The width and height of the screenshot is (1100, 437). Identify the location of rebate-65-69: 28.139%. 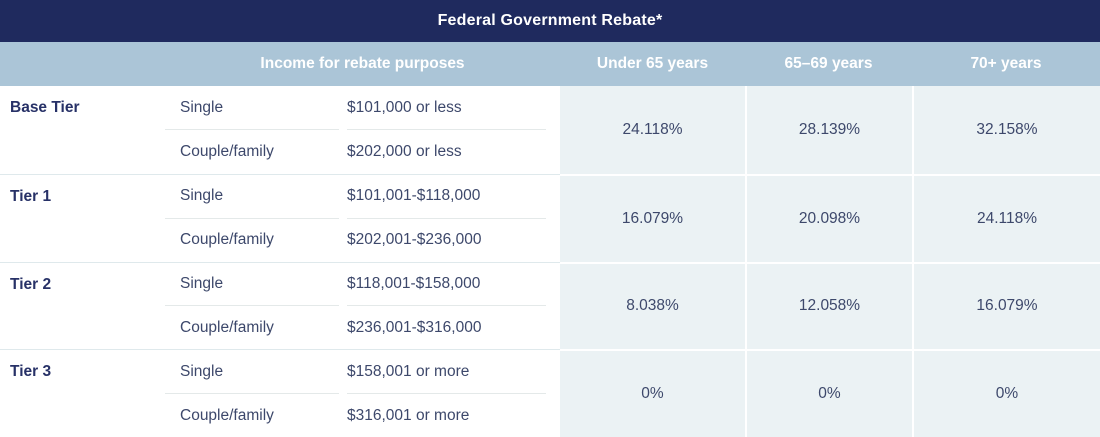
(828, 130).